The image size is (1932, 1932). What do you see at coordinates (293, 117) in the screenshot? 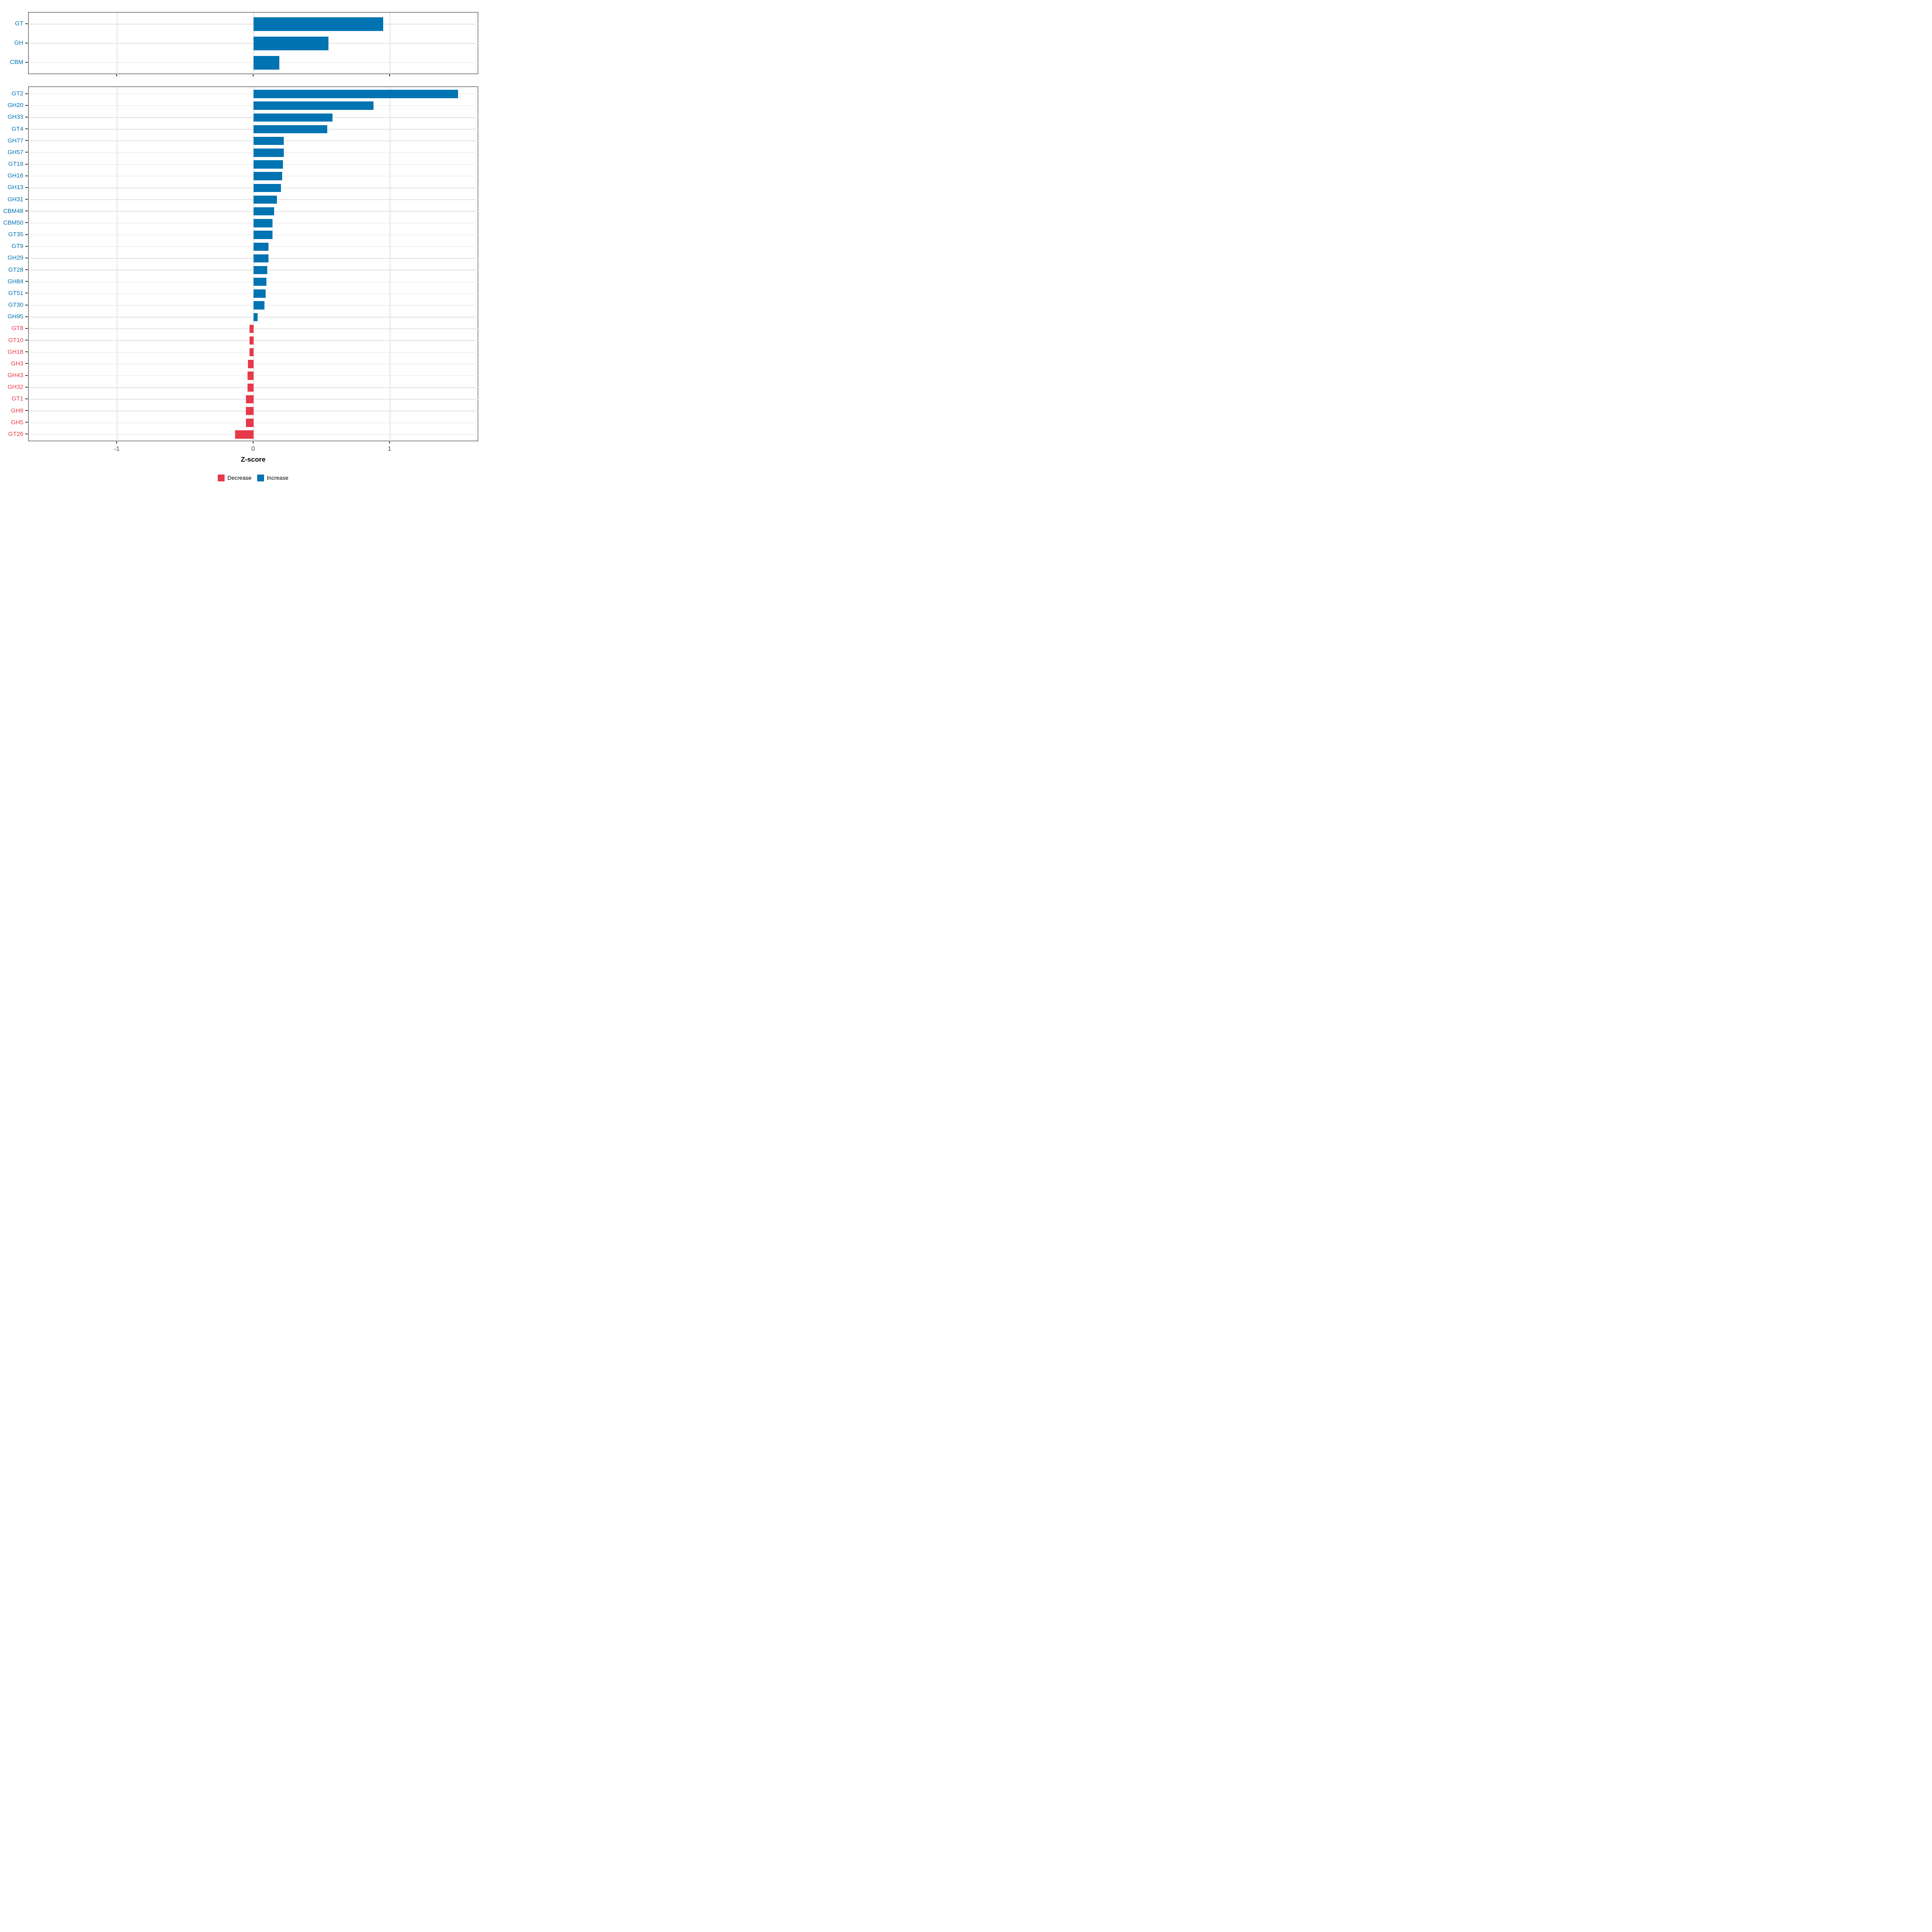
I see `bar-GH33` at bounding box center [293, 117].